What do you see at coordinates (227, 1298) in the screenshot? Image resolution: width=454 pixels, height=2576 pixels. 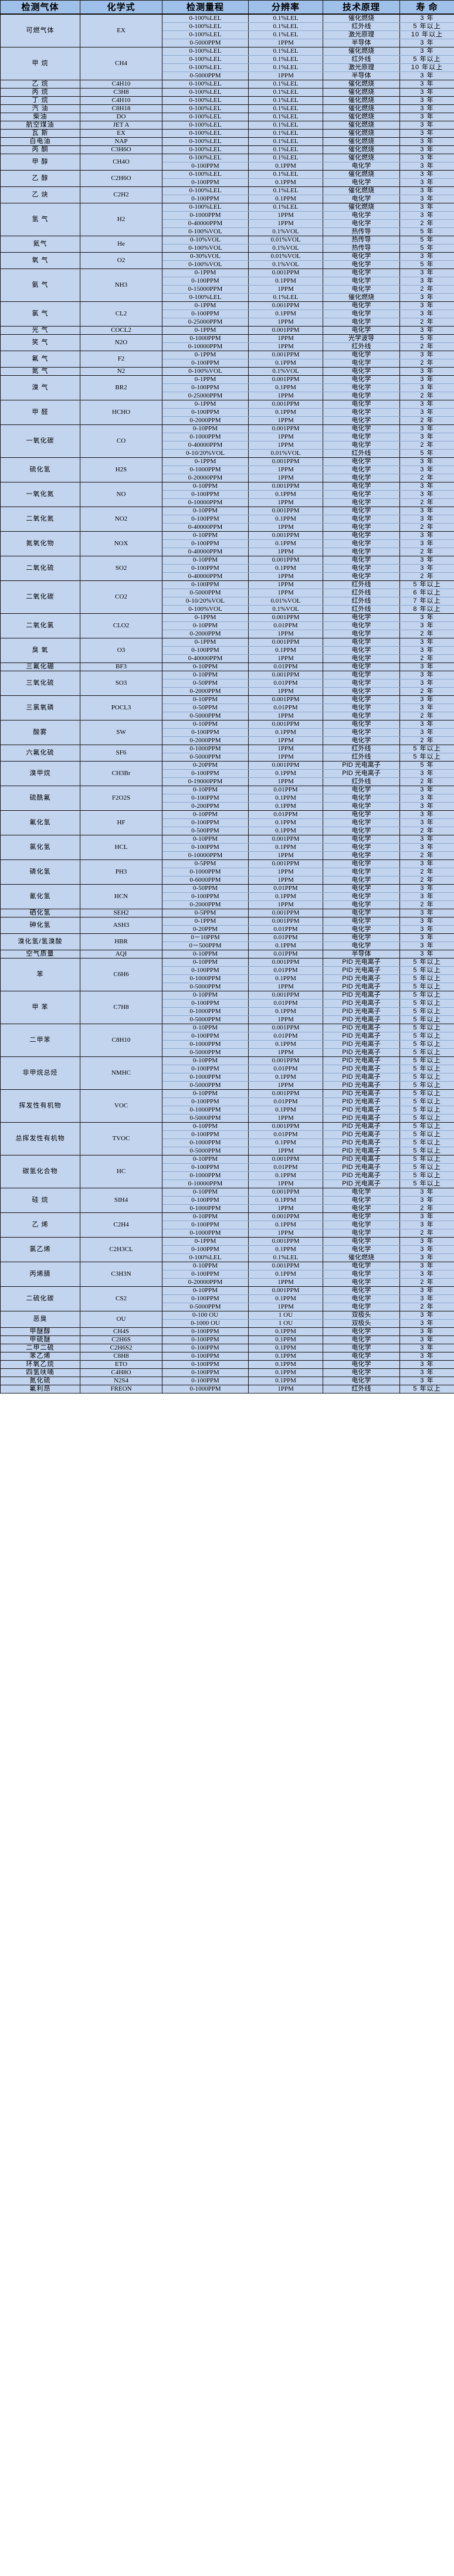 I see `table-row: 二硫化碳 CS2 0-10PPM 0.001PPM 电化学 3 年` at bounding box center [227, 1298].